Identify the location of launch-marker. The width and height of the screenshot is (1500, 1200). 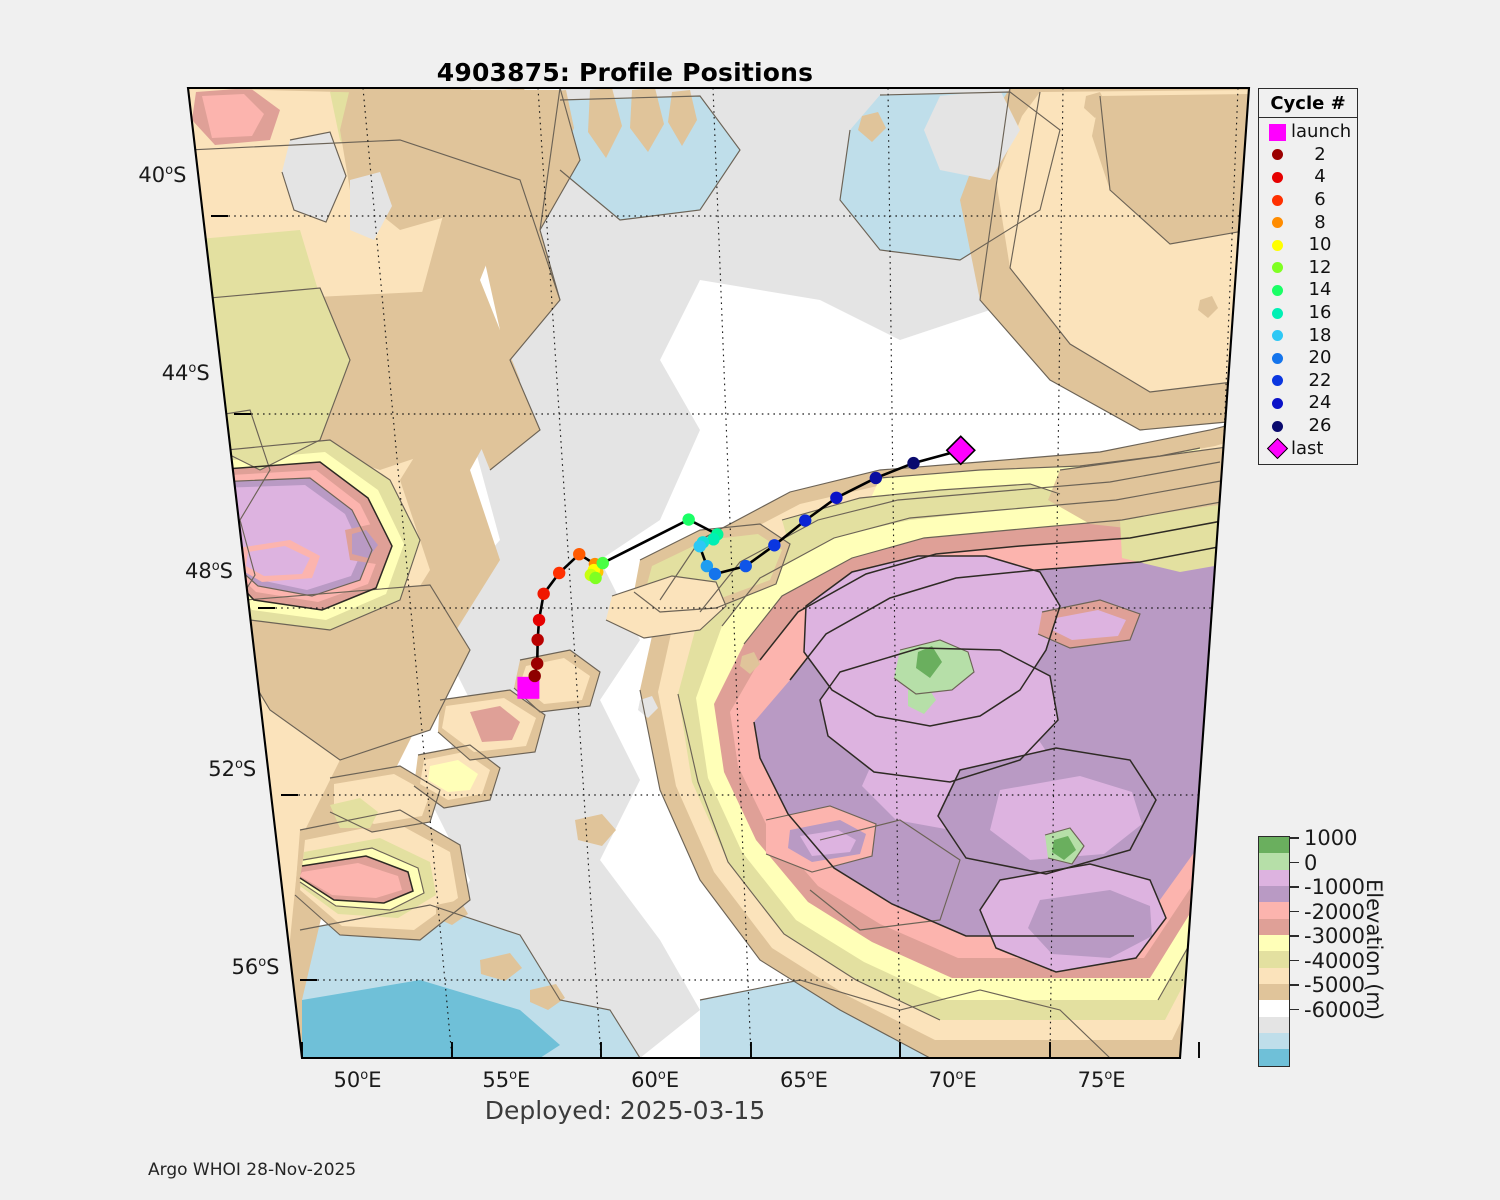
(528, 687).